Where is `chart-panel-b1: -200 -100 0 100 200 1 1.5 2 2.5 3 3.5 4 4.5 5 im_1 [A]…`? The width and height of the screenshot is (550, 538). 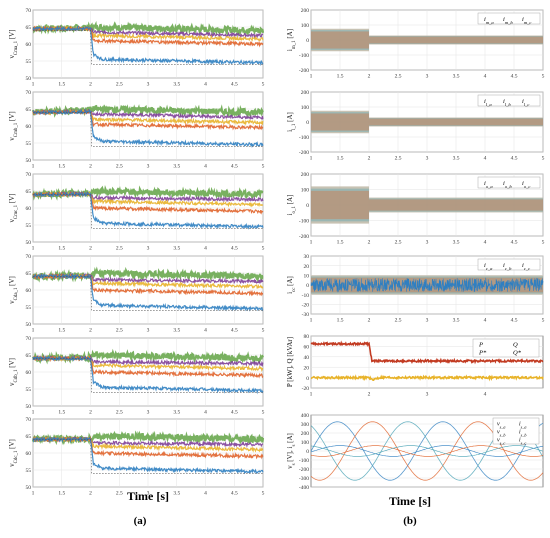 chart-panel-b1: -200 -100 0 100 200 1 1.5 2 2.5 3 3.5 4 4.5 5 im_1 [A]… is located at coordinates (415, 43).